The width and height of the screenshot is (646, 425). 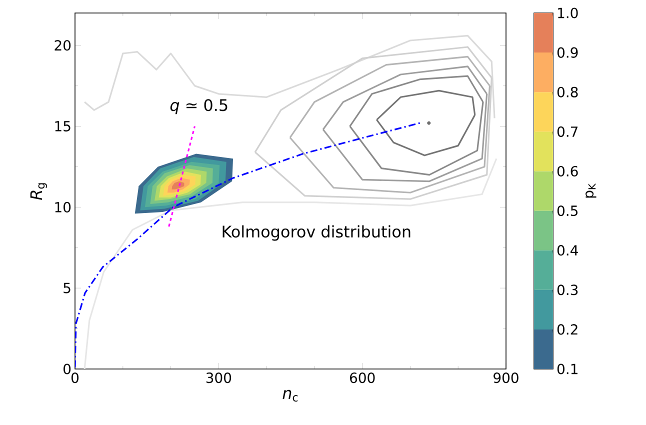 I want to click on y-tick-label: 20, so click(x=62, y=45).